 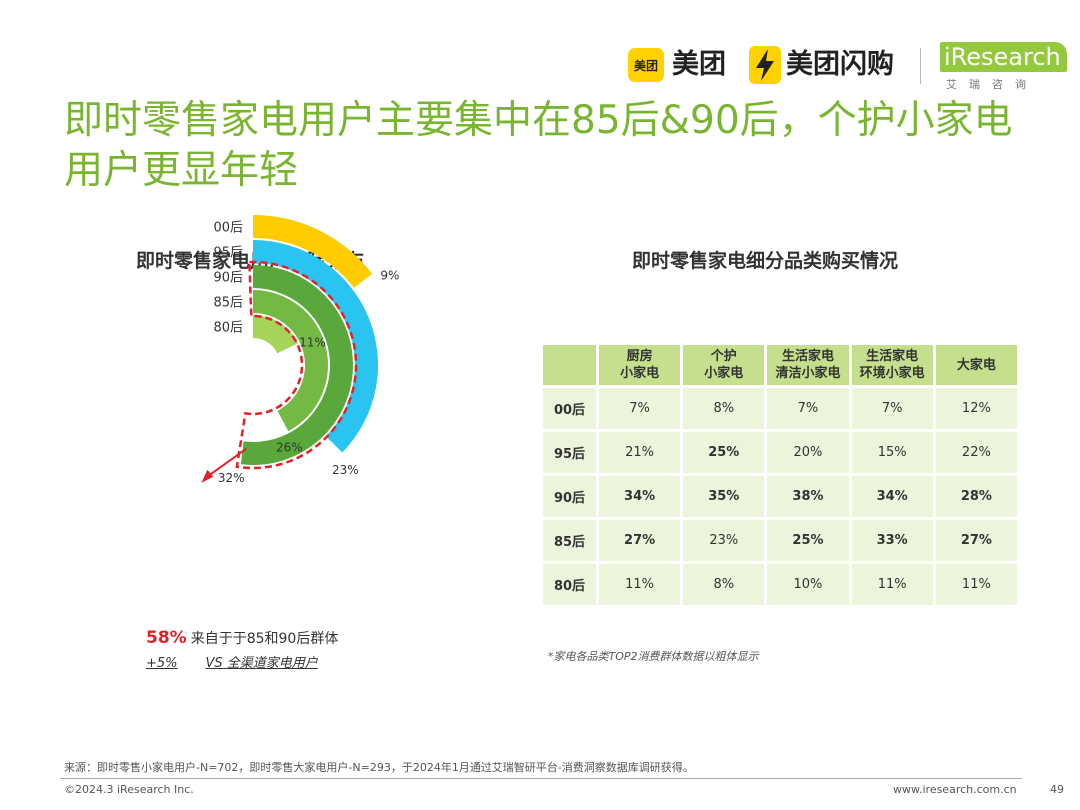 What do you see at coordinates (162, 663) in the screenshot?
I see `comparison-delta: +5%` at bounding box center [162, 663].